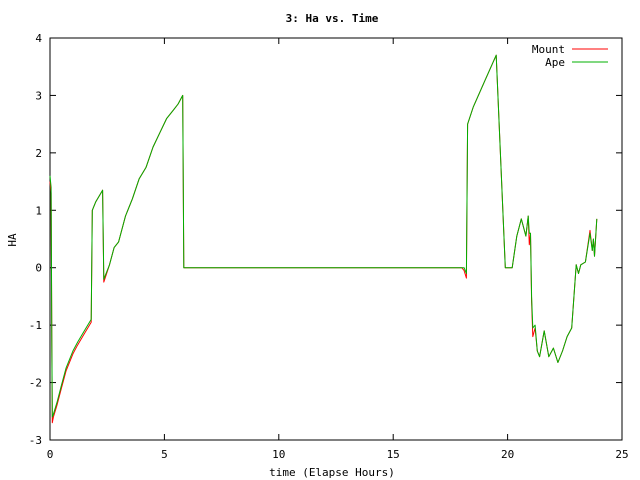  I want to click on legend-label: Mount, so click(548, 49).